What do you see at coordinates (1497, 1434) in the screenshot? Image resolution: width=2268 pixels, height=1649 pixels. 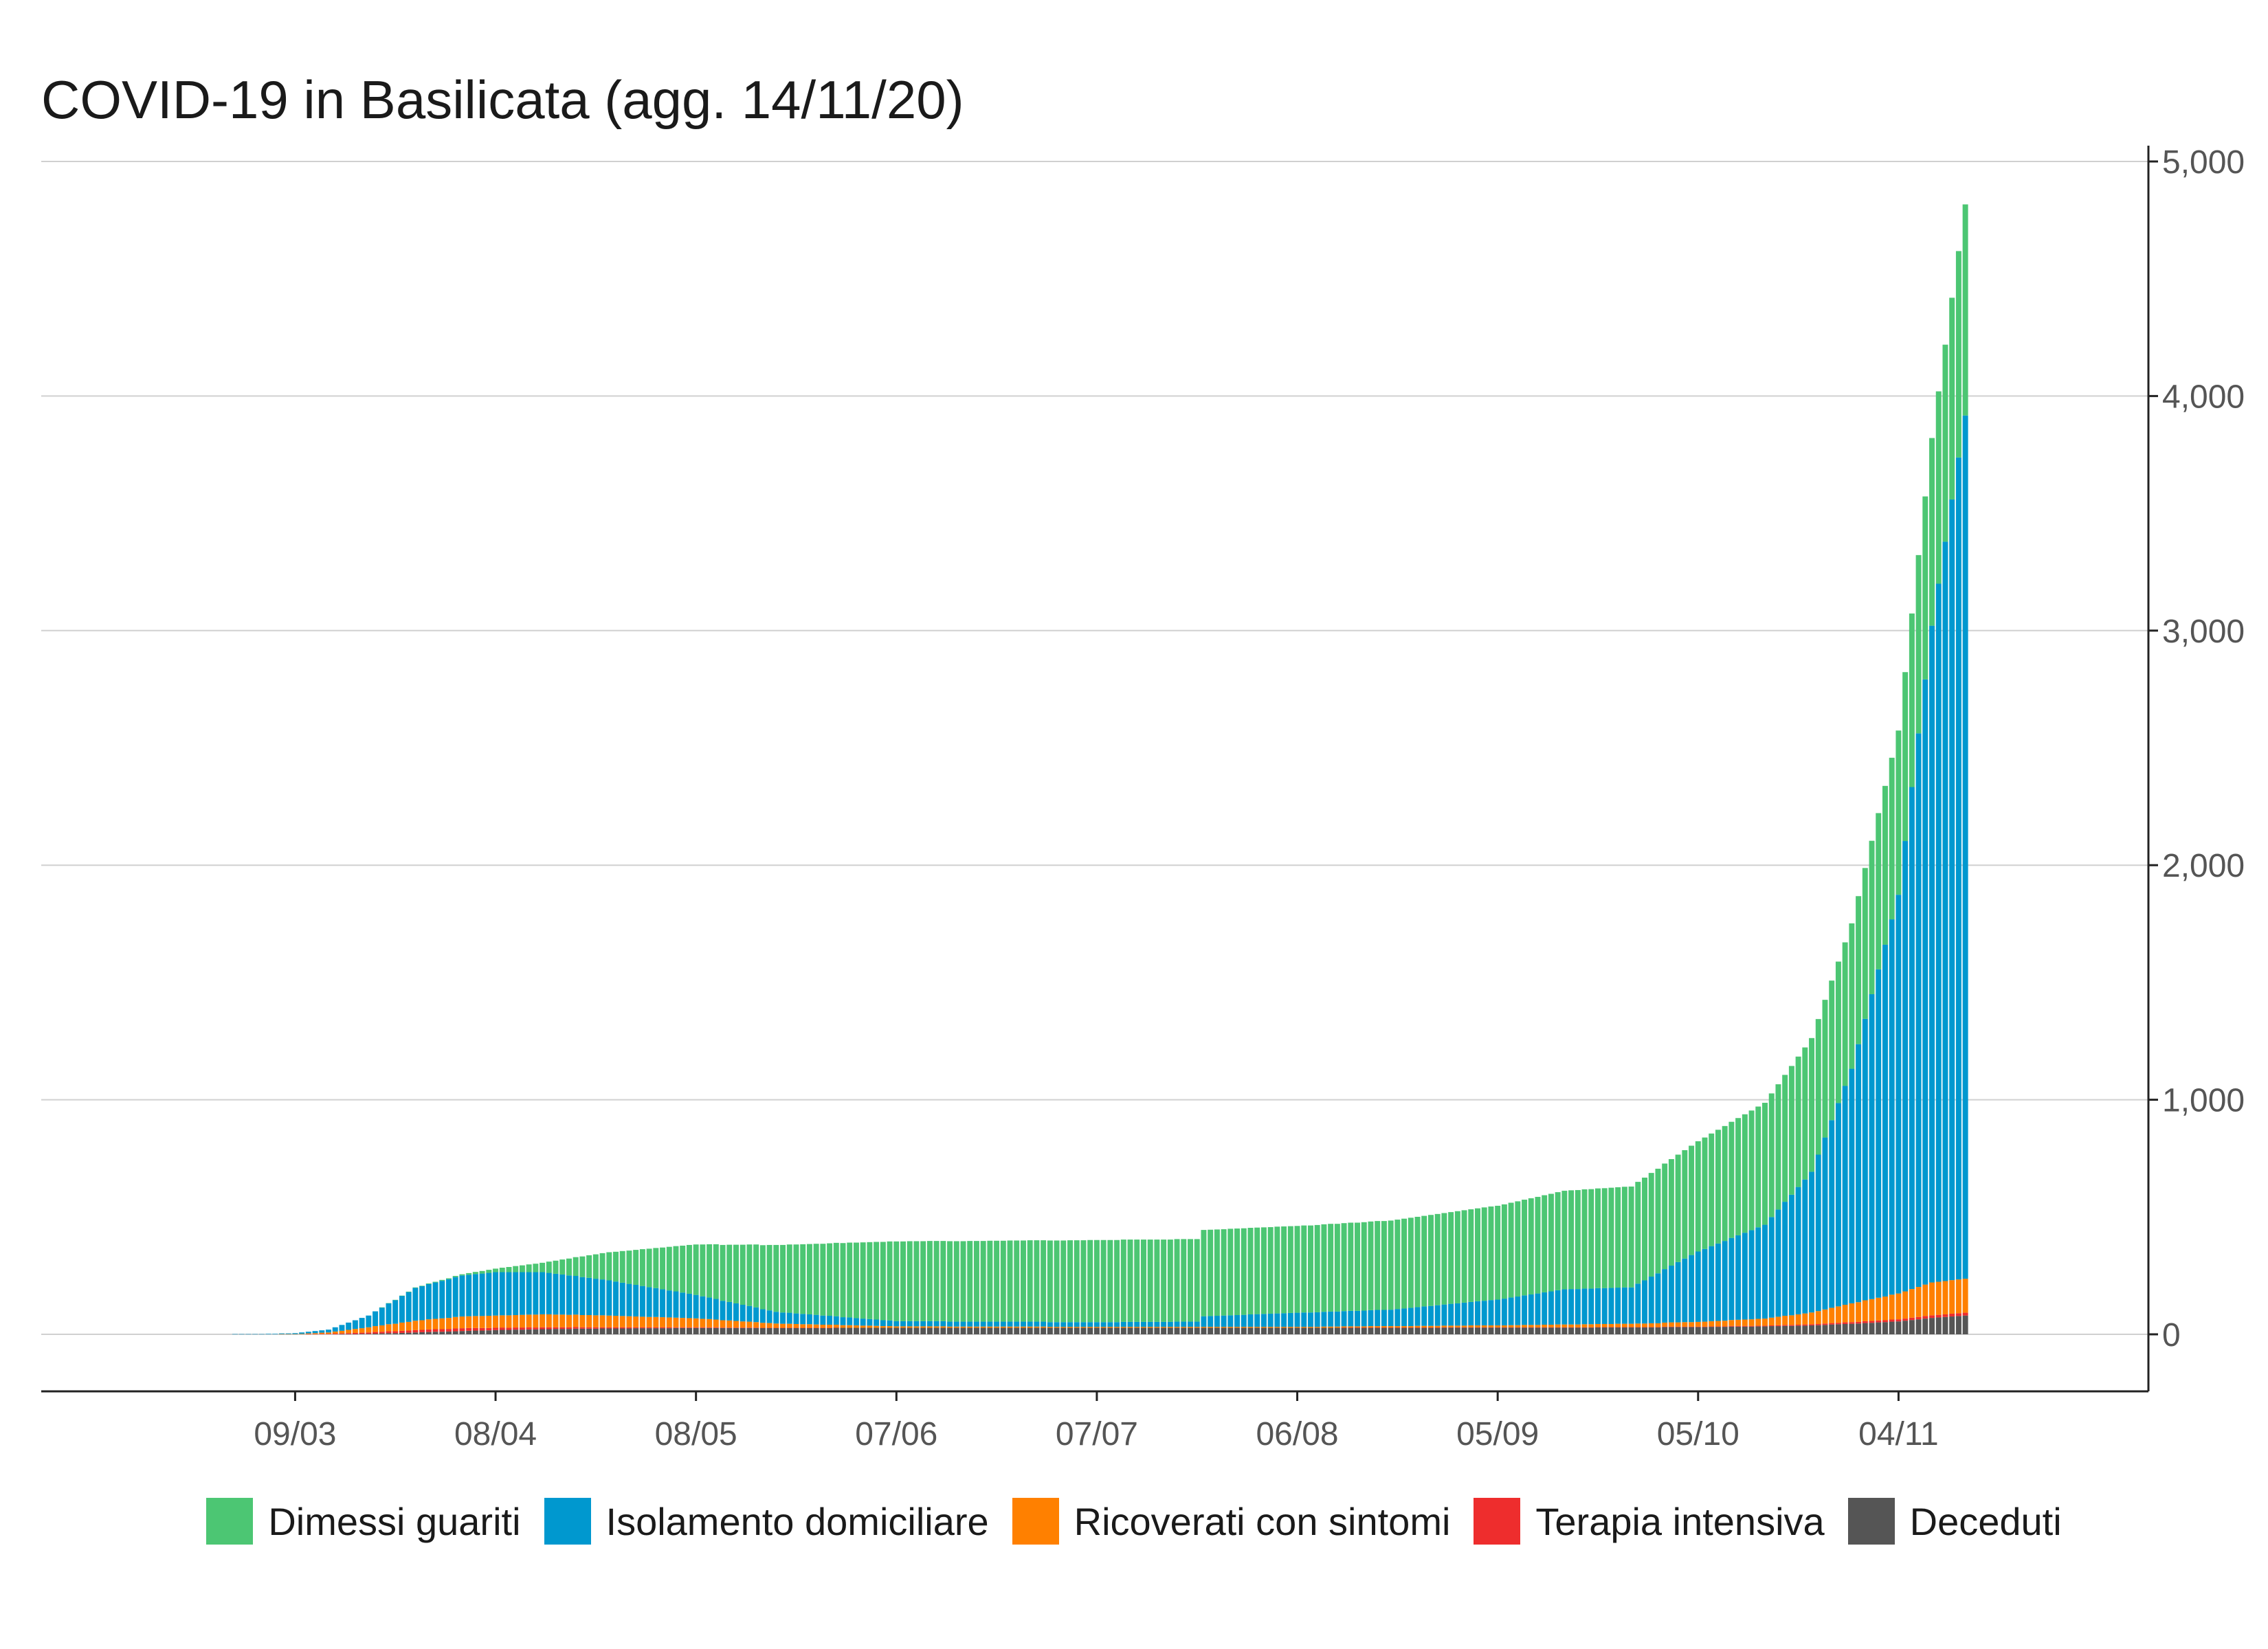 I see `x-tick-label: 05/09` at bounding box center [1497, 1434].